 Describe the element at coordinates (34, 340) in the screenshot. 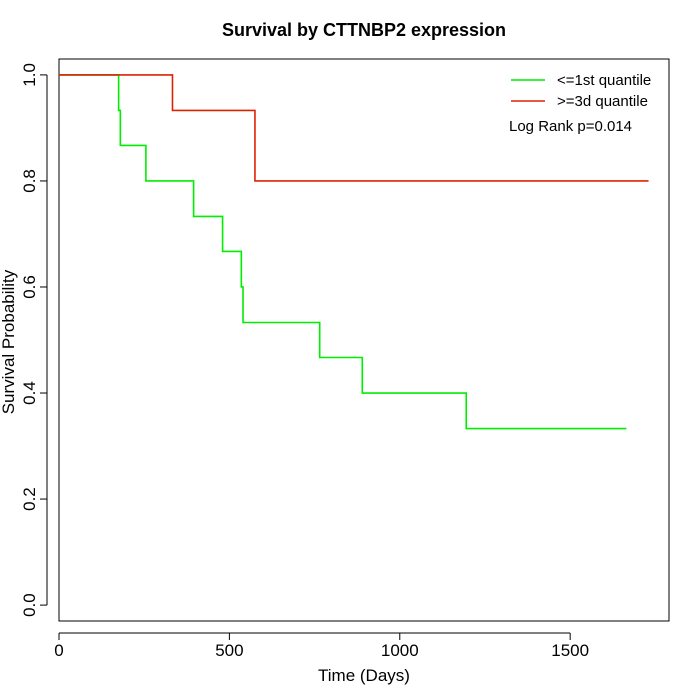

I see `y-axis: 0.0 0.2 0.4 0.6 0.8 1.0` at that location.